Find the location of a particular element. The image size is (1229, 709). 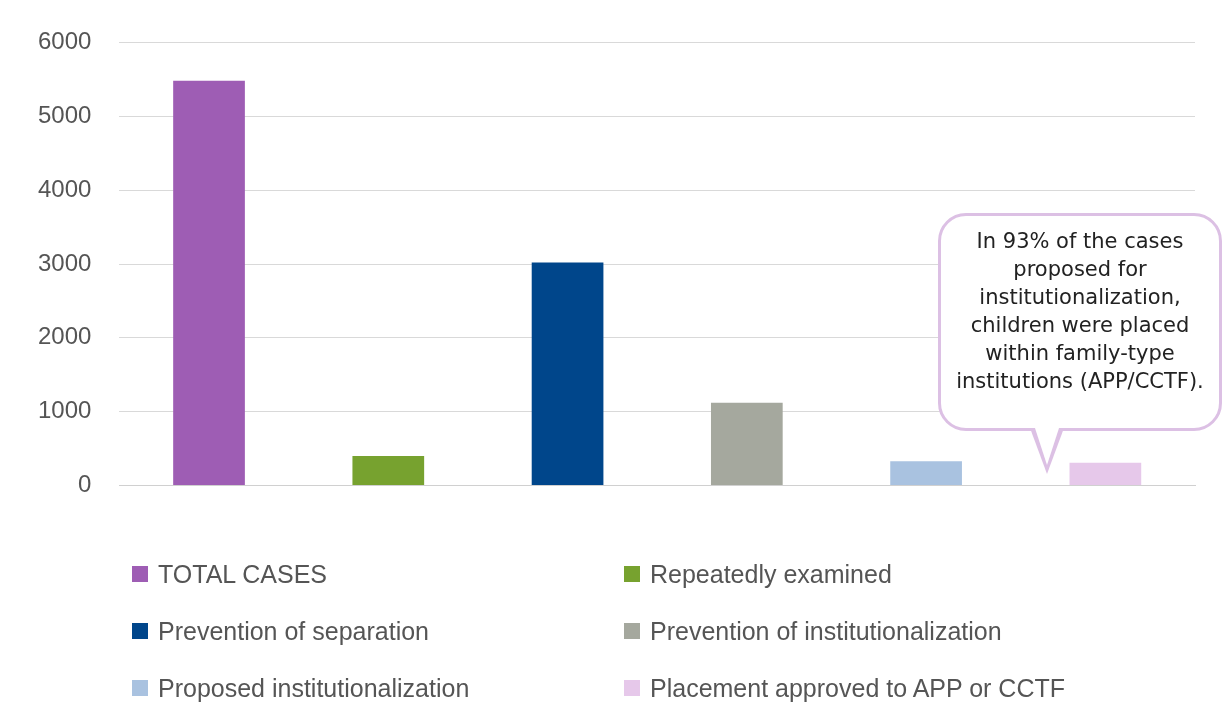

legend-label: Repeatedly examined is located at coordinates (771, 574).